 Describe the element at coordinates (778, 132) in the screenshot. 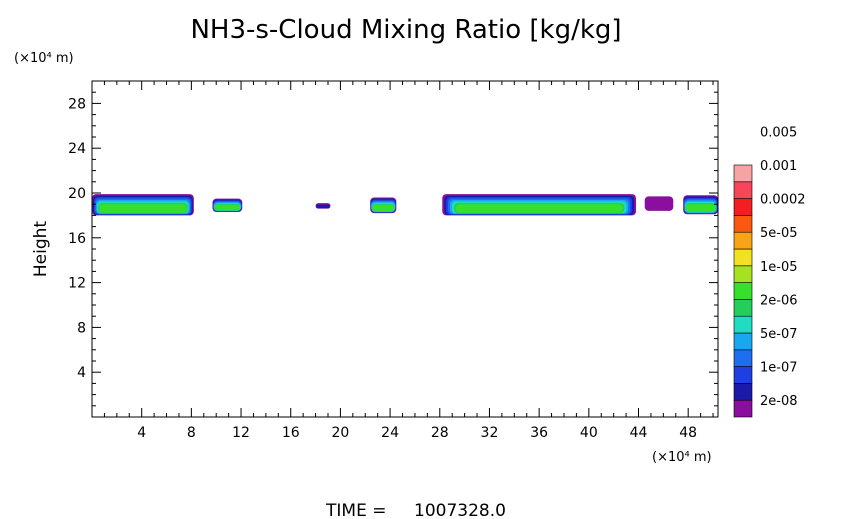

I see `colorbar-label: 0.005` at that location.